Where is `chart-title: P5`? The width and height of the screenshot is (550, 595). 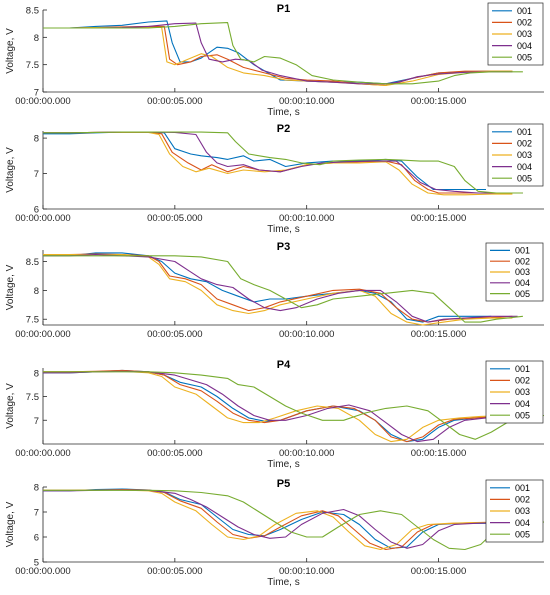 chart-title: P5 is located at coordinates (283, 484).